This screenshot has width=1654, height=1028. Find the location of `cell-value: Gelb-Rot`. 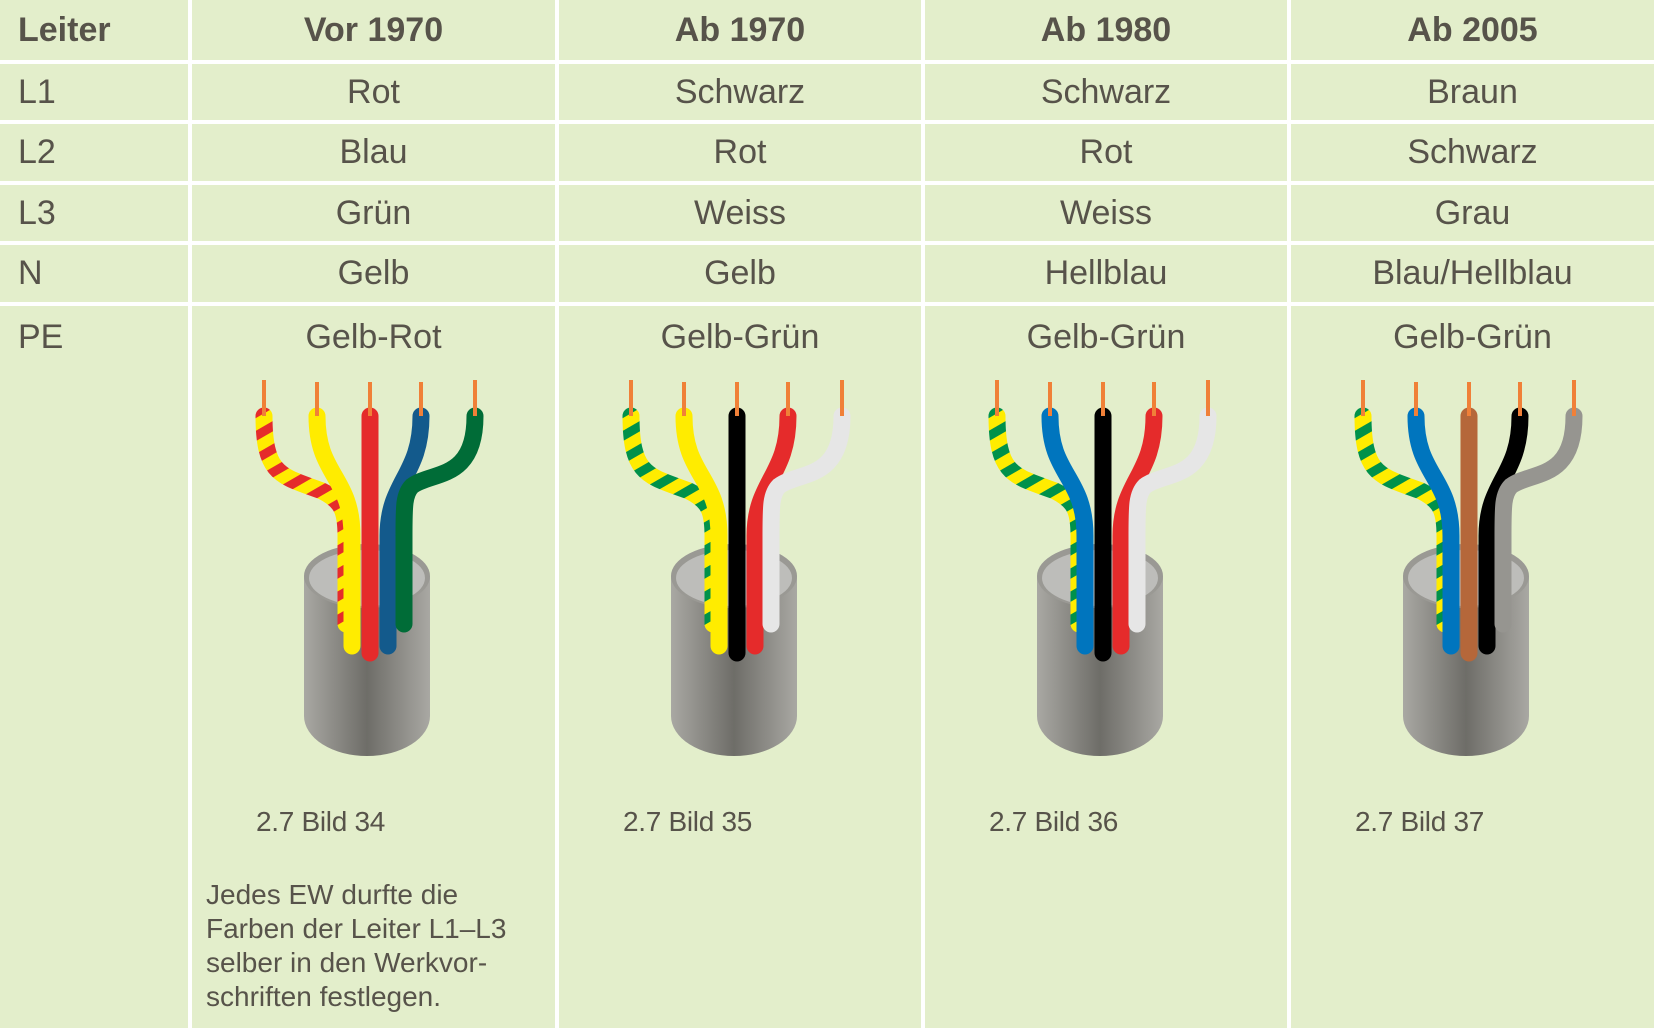

cell-value: Gelb-Rot is located at coordinates (373, 337).